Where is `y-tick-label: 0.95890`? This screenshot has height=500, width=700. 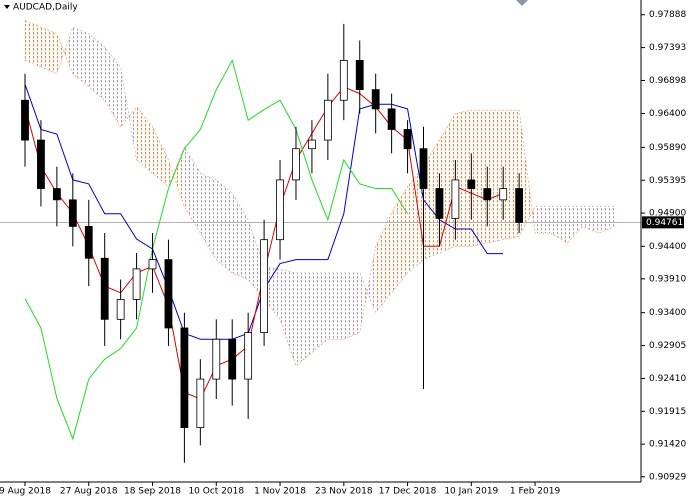
y-tick-label: 0.95890 is located at coordinates (667, 148).